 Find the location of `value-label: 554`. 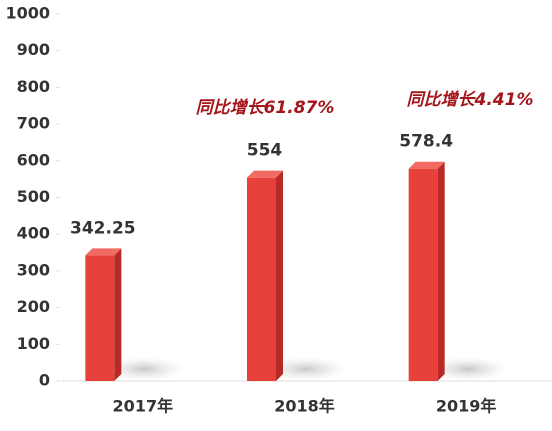

value-label: 554 is located at coordinates (265, 151).